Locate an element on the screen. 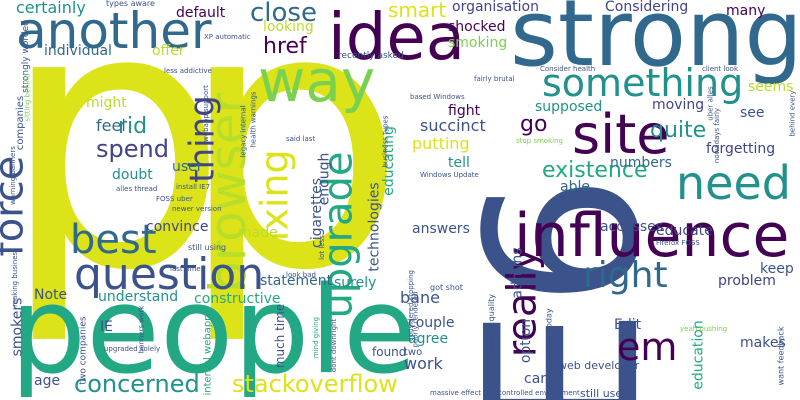 The height and width of the screenshot is (400, 800). word-tell: tell is located at coordinates (459, 163).